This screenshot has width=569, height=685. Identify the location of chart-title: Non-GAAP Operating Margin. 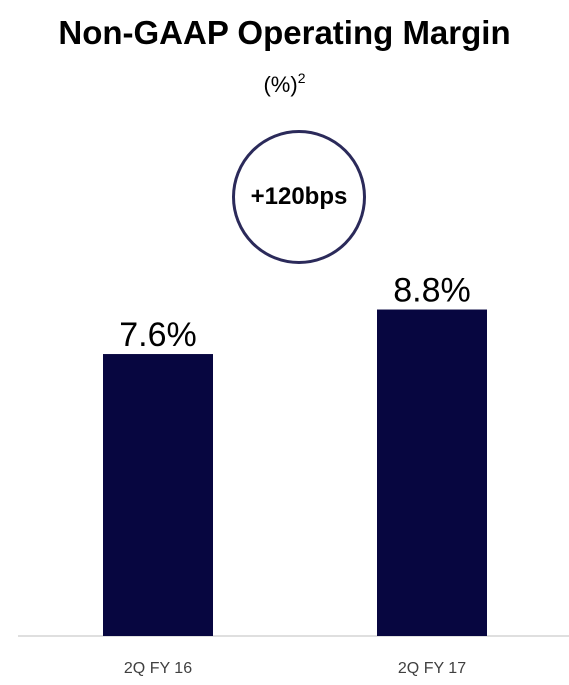
(284, 32).